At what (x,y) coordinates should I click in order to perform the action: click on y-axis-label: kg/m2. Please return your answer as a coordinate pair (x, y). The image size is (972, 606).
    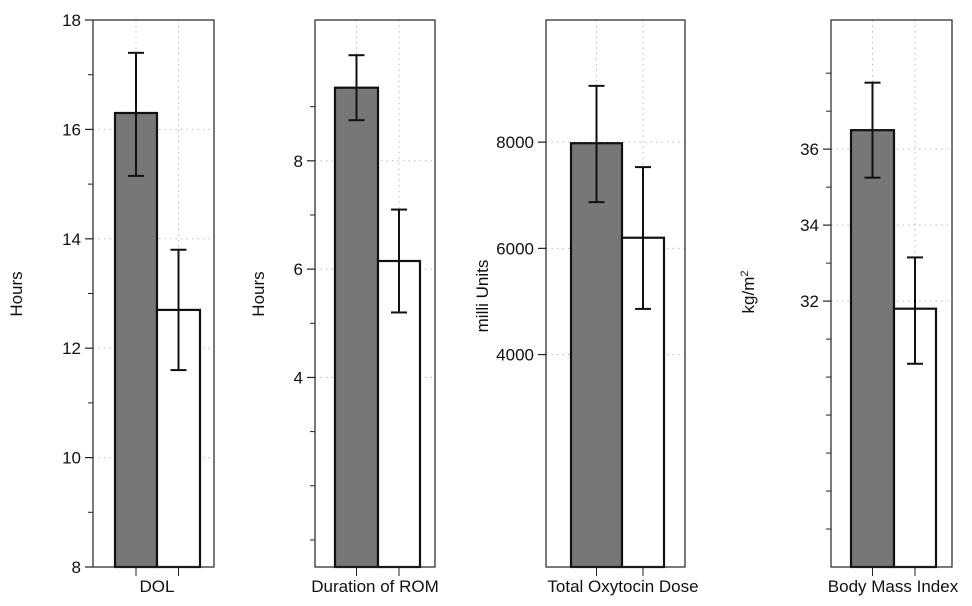
    Looking at the image, I should click on (748, 292).